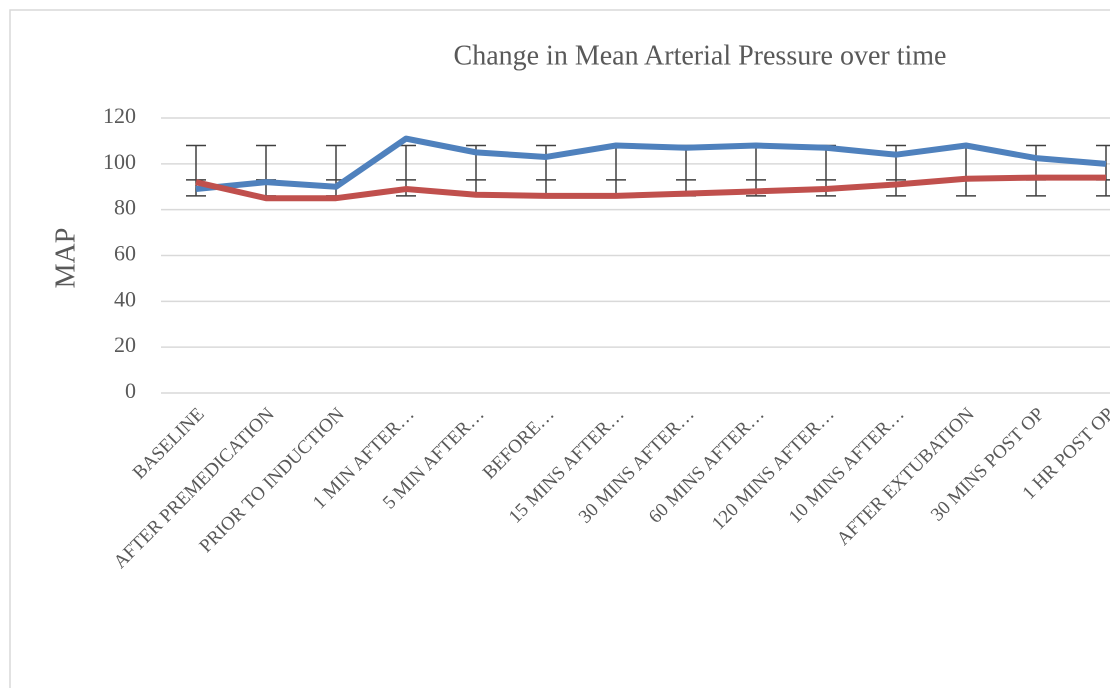  What do you see at coordinates (119, 161) in the screenshot?
I see `y-tick-label: 100` at bounding box center [119, 161].